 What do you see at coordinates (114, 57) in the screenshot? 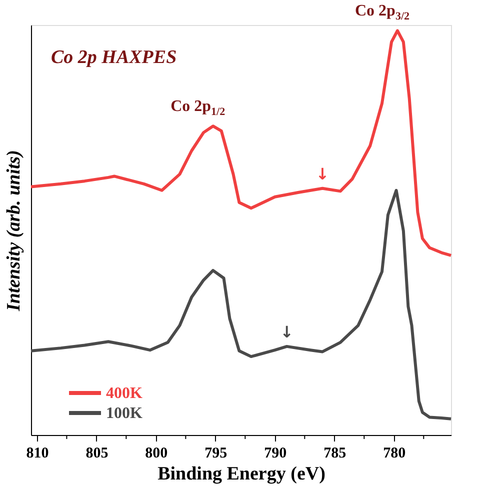
I see `text: Co 2p HAXPES` at bounding box center [114, 57].